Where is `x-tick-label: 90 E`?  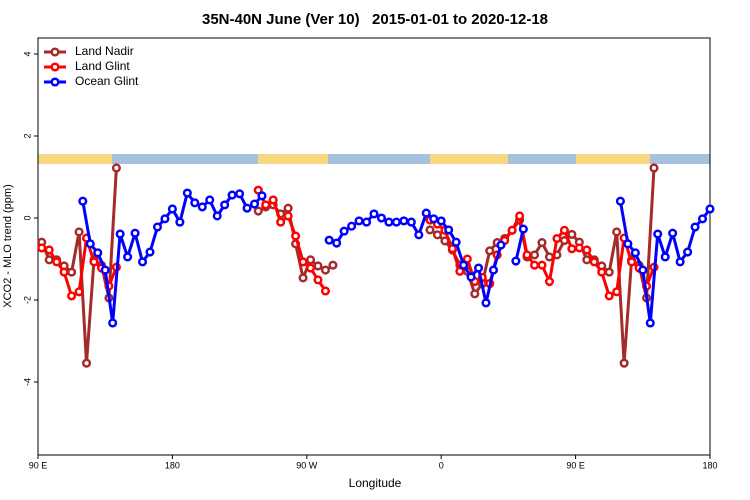
x-tick-label: 90 E is located at coordinates (575, 465).